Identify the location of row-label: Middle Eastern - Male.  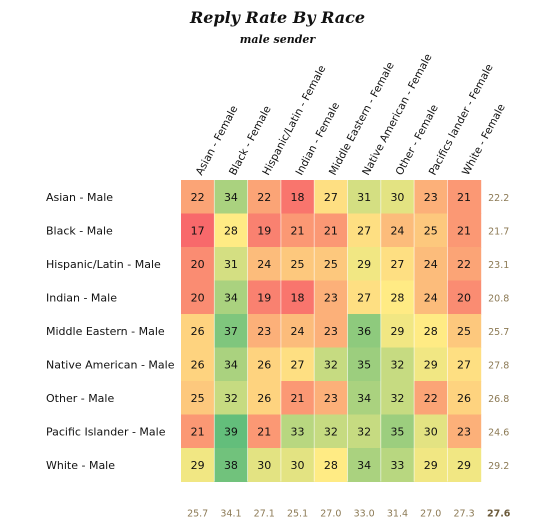
(105, 331).